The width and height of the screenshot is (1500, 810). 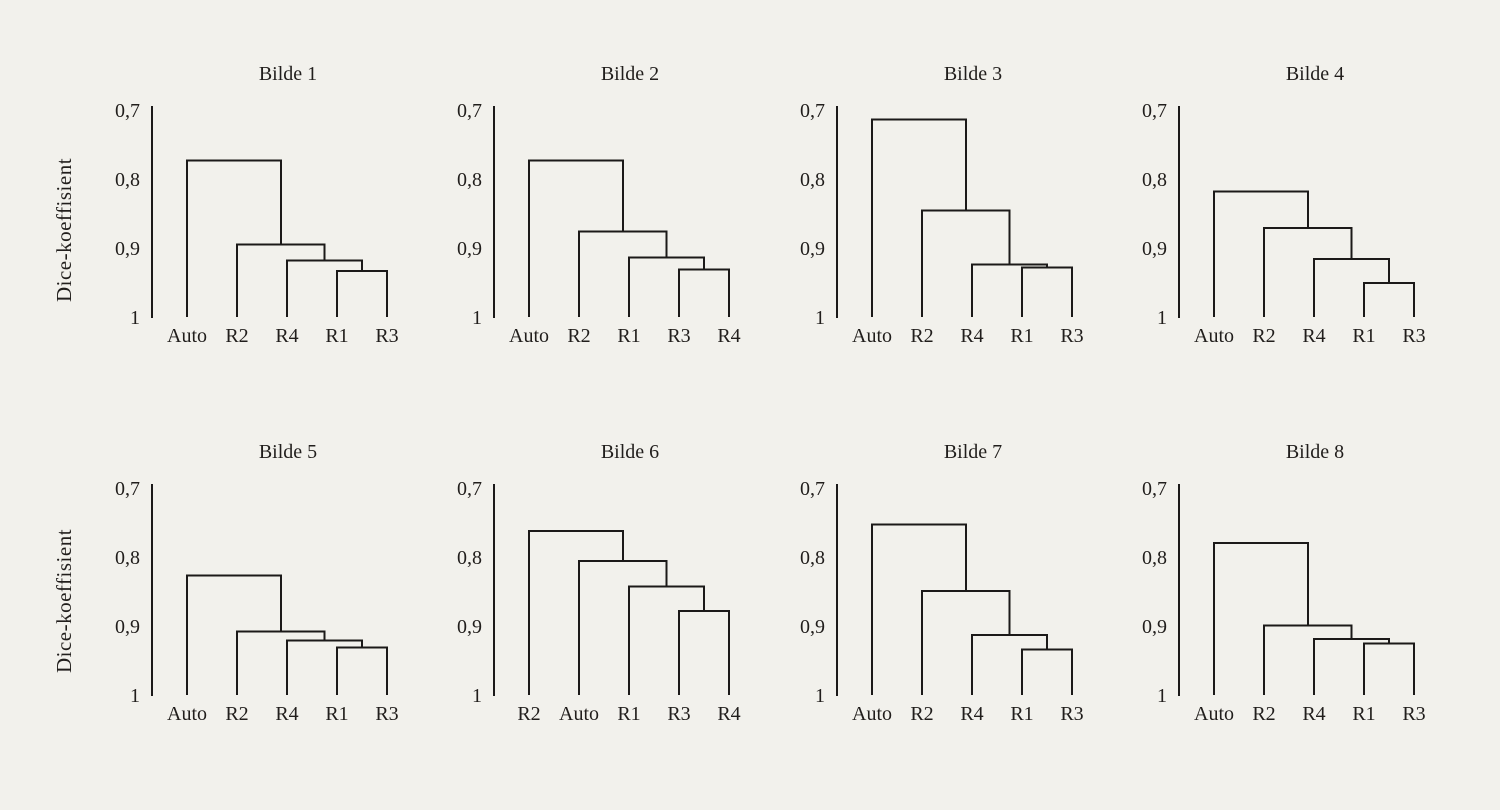 I want to click on dendrogram-plot: Bilde 7 0,7 0,8 0,9 1 Auto R2 R4 R1 R3, so click(x=942, y=583).